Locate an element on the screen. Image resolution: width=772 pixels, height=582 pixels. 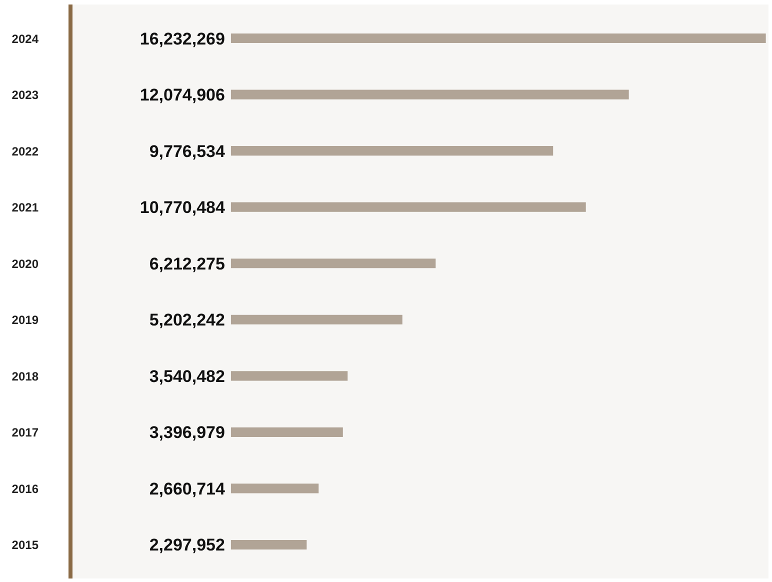
data-label: 5,202,242 is located at coordinates (187, 320).